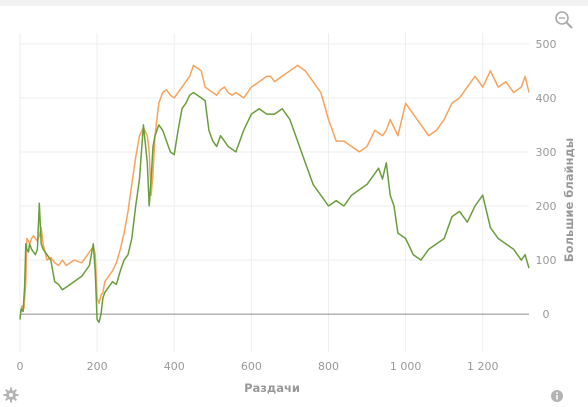 This screenshot has height=407, width=588. I want to click on x-axis-title: Раздачи, so click(272, 388).